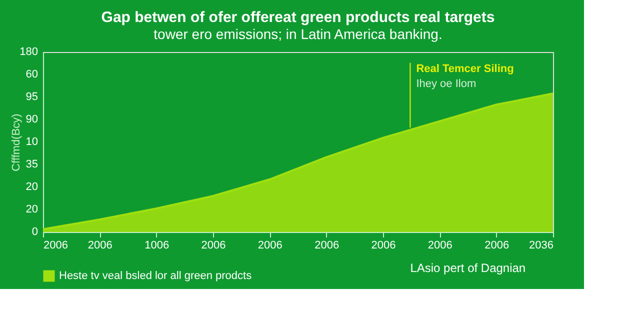 This screenshot has width=624, height=320. Describe the element at coordinates (298, 34) in the screenshot. I see `chart-subtitle: tower ero emissions; in Latin America banking.` at that location.